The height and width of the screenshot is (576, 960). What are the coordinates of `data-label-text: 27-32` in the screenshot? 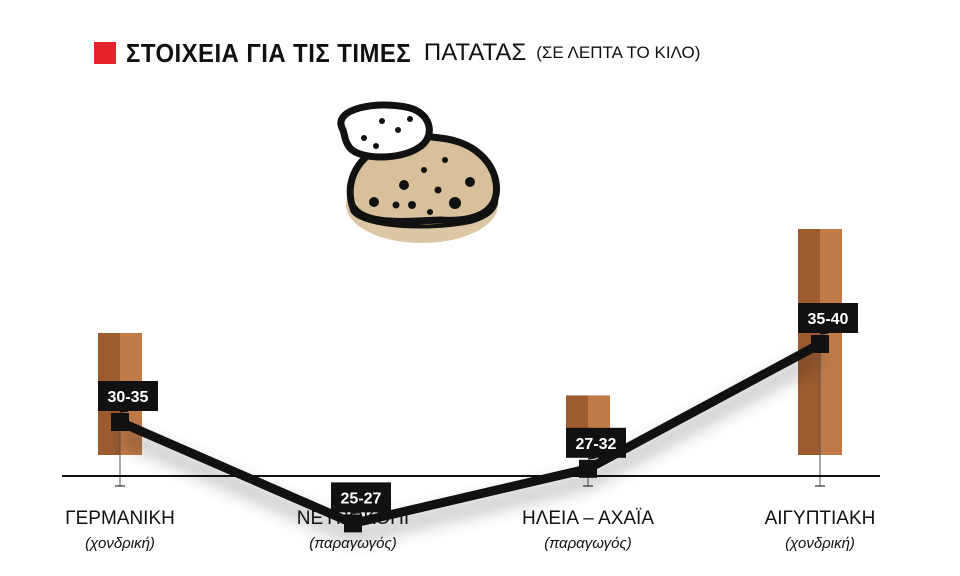 It's located at (596, 444).